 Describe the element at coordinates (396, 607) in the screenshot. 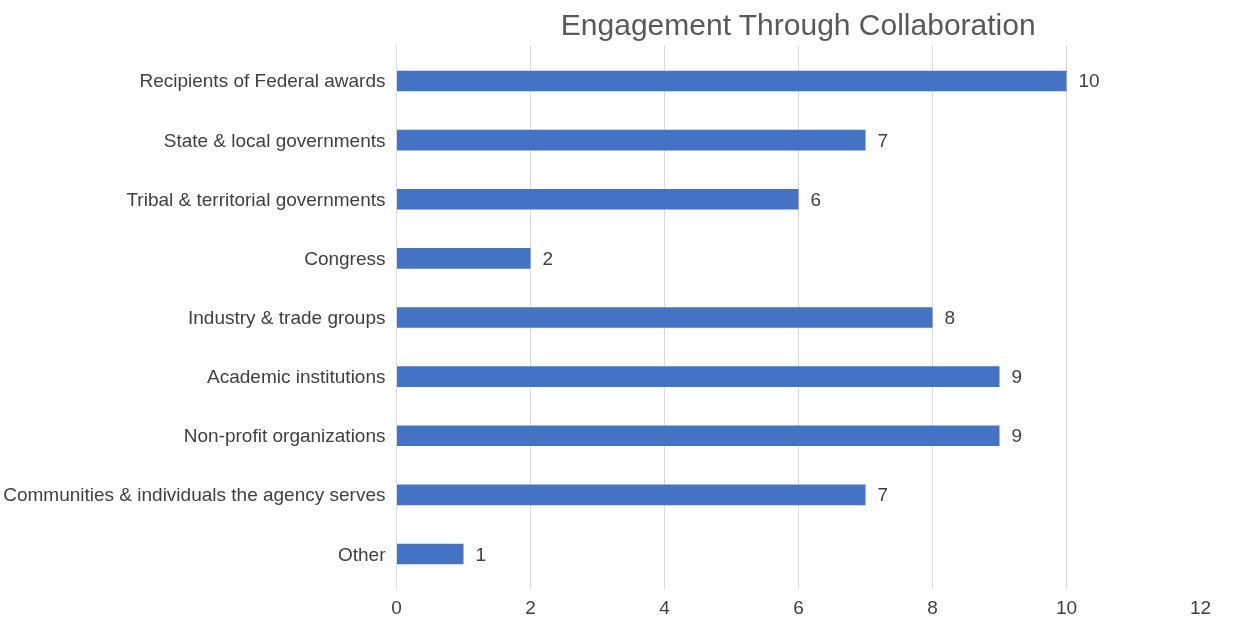

I see `x-tick-label: 0` at that location.